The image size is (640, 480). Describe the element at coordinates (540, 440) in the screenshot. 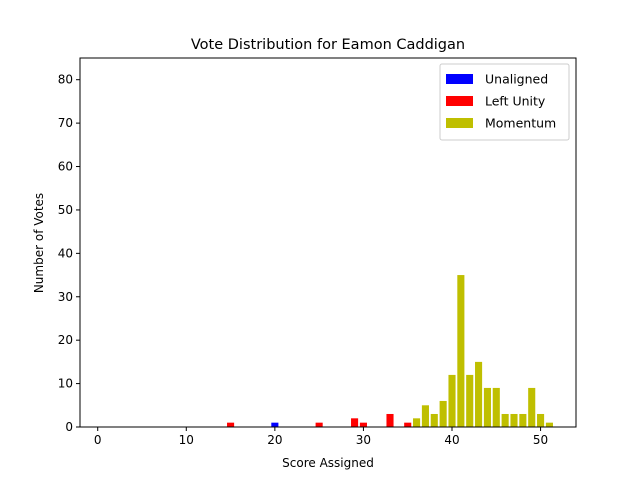

I see `x-tick-label: 50` at that location.